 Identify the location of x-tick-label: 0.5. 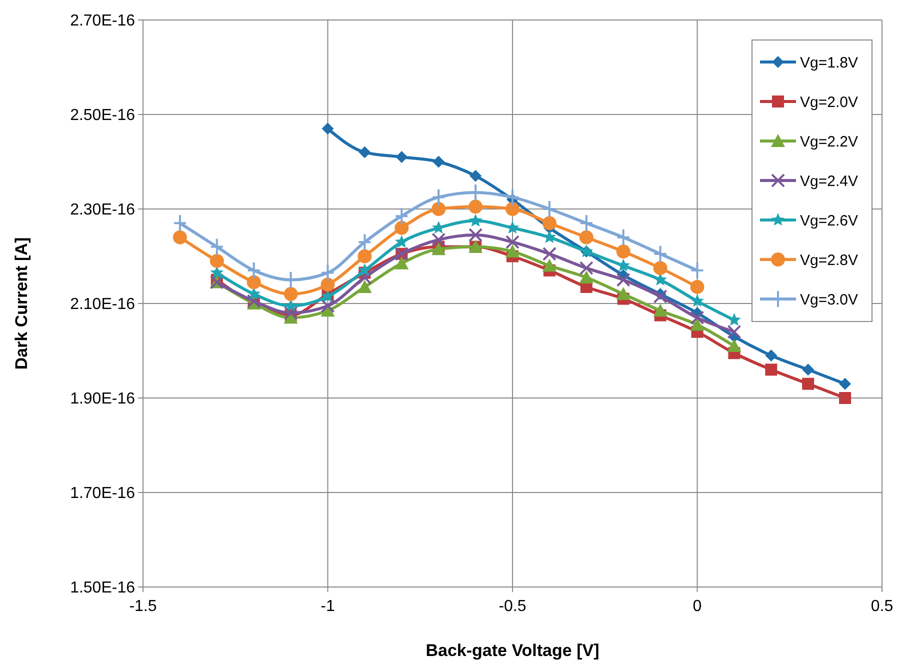
(882, 606).